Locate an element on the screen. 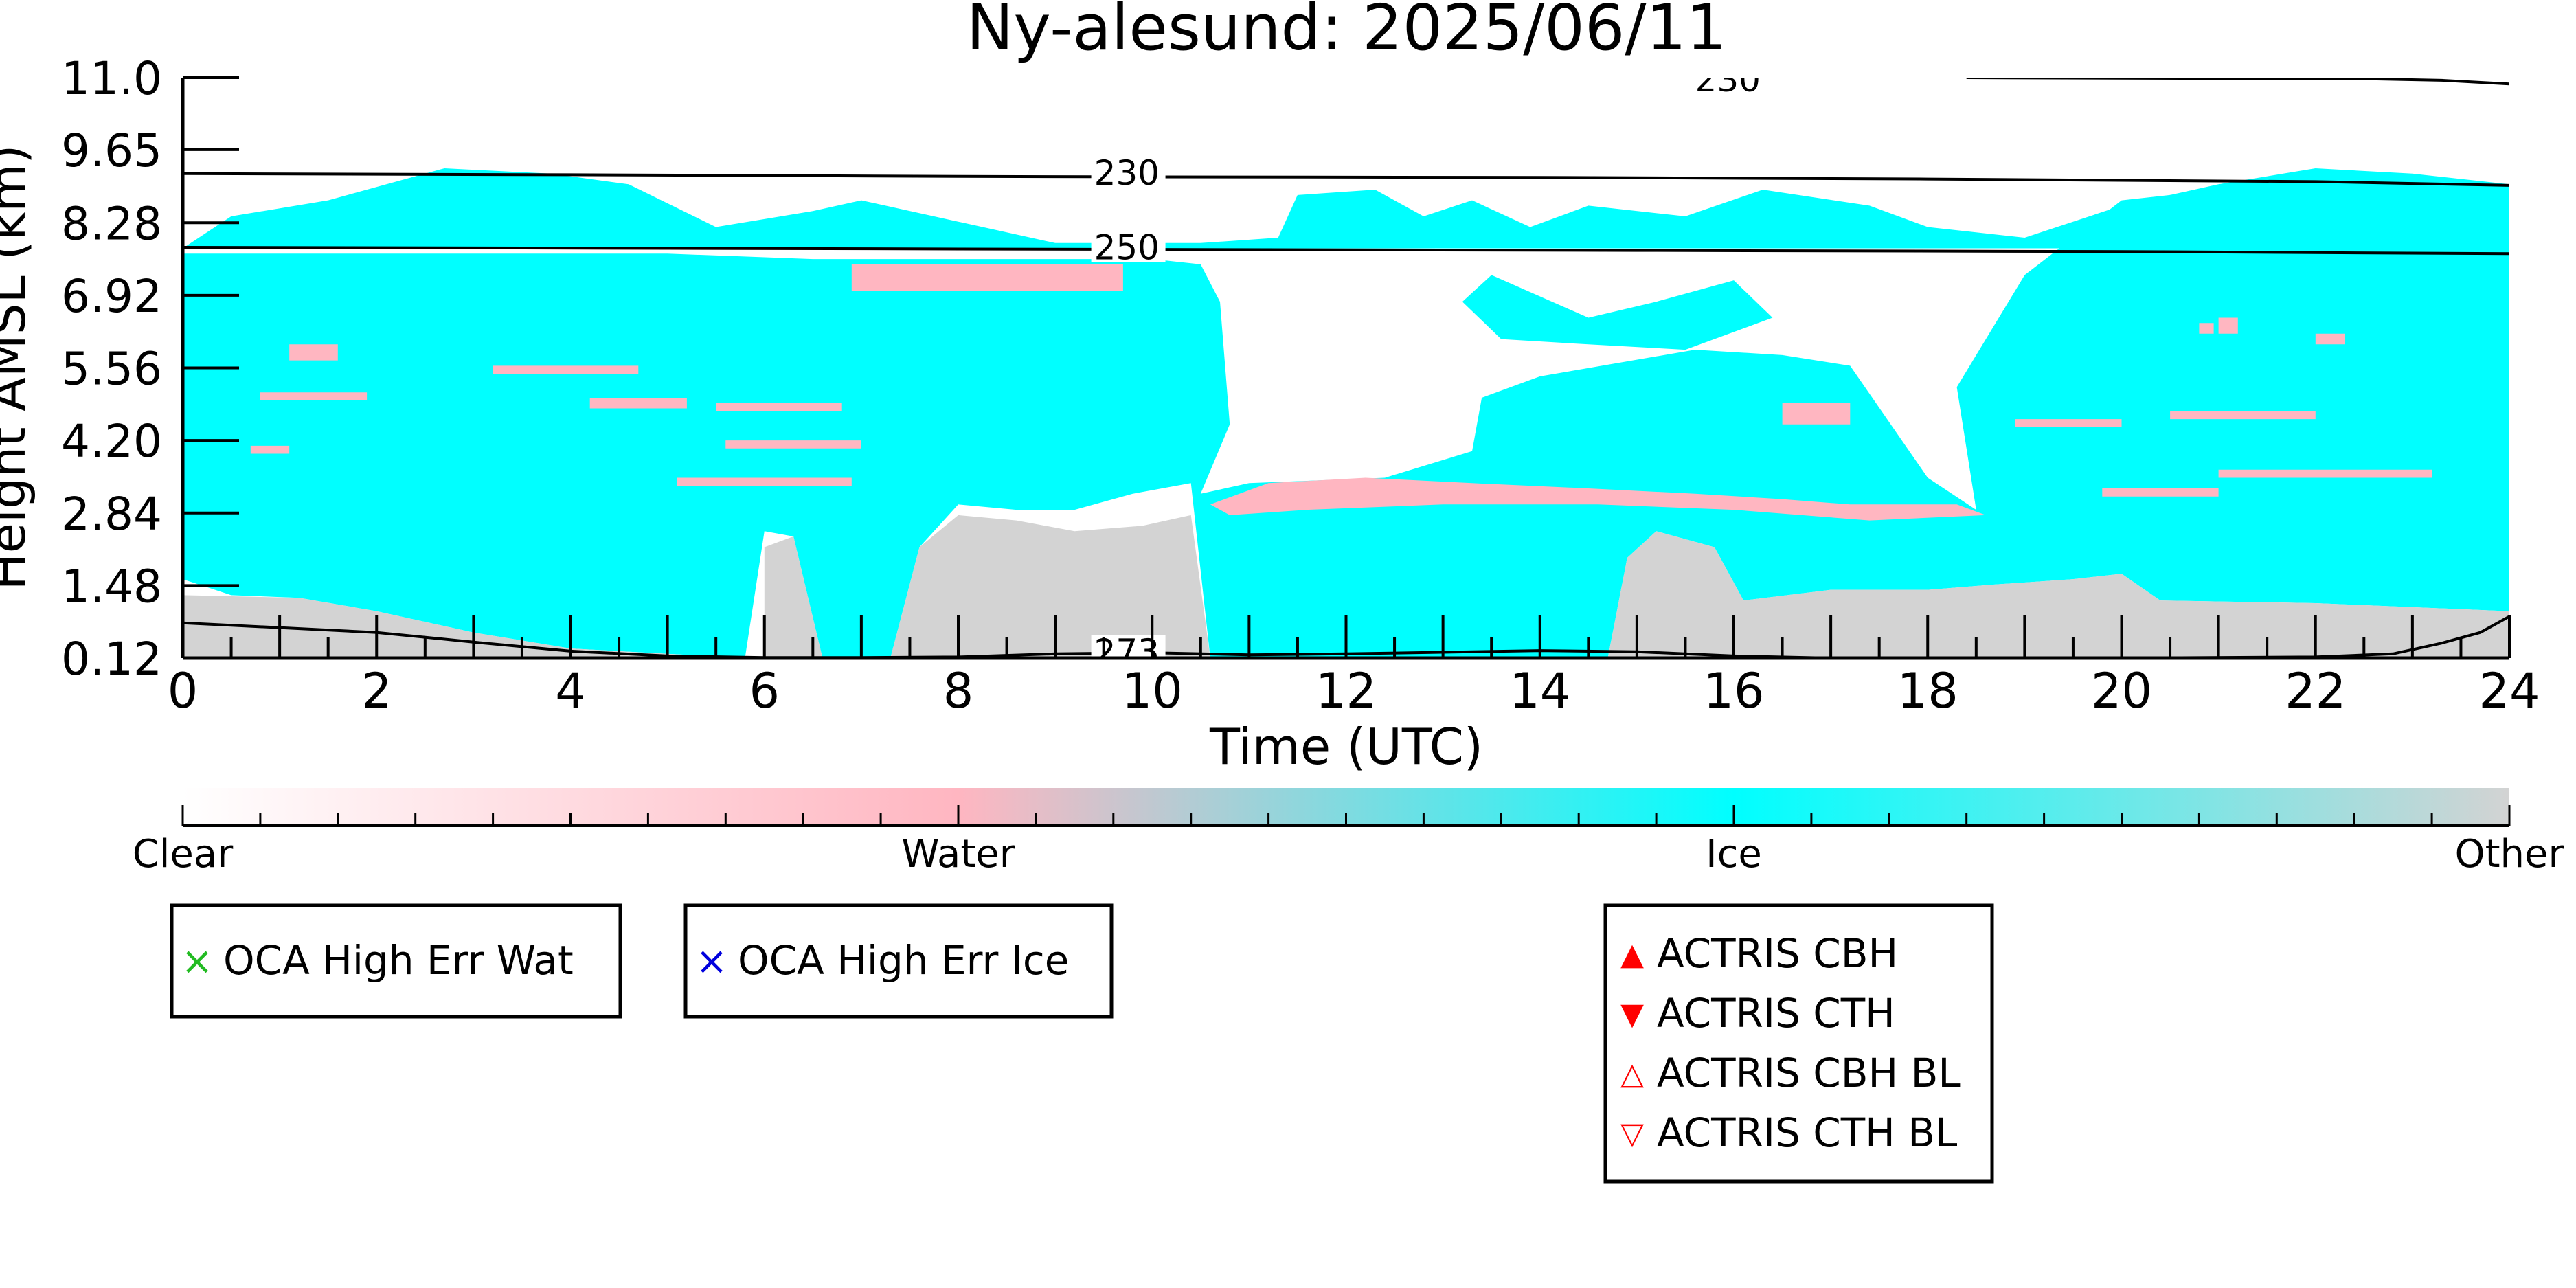  y-tick-label: 0.12 is located at coordinates (111, 659).